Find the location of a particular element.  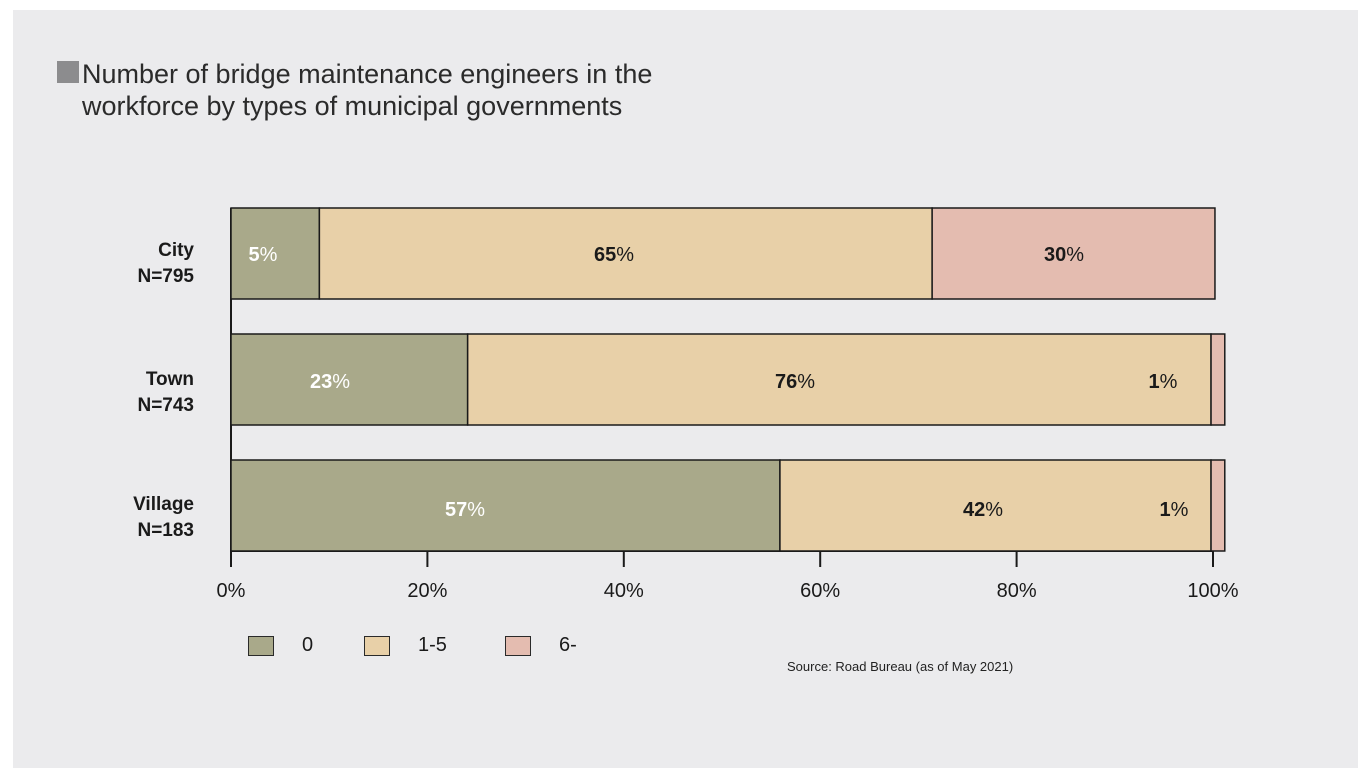

x-tick-label: 0% is located at coordinates (231, 591).